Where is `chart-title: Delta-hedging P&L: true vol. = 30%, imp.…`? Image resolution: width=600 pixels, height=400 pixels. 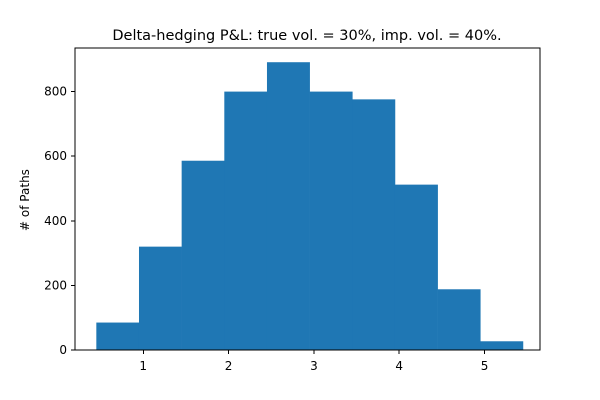 chart-title: Delta-hedging P&L: true vol. = 30%, imp.… is located at coordinates (306, 36).